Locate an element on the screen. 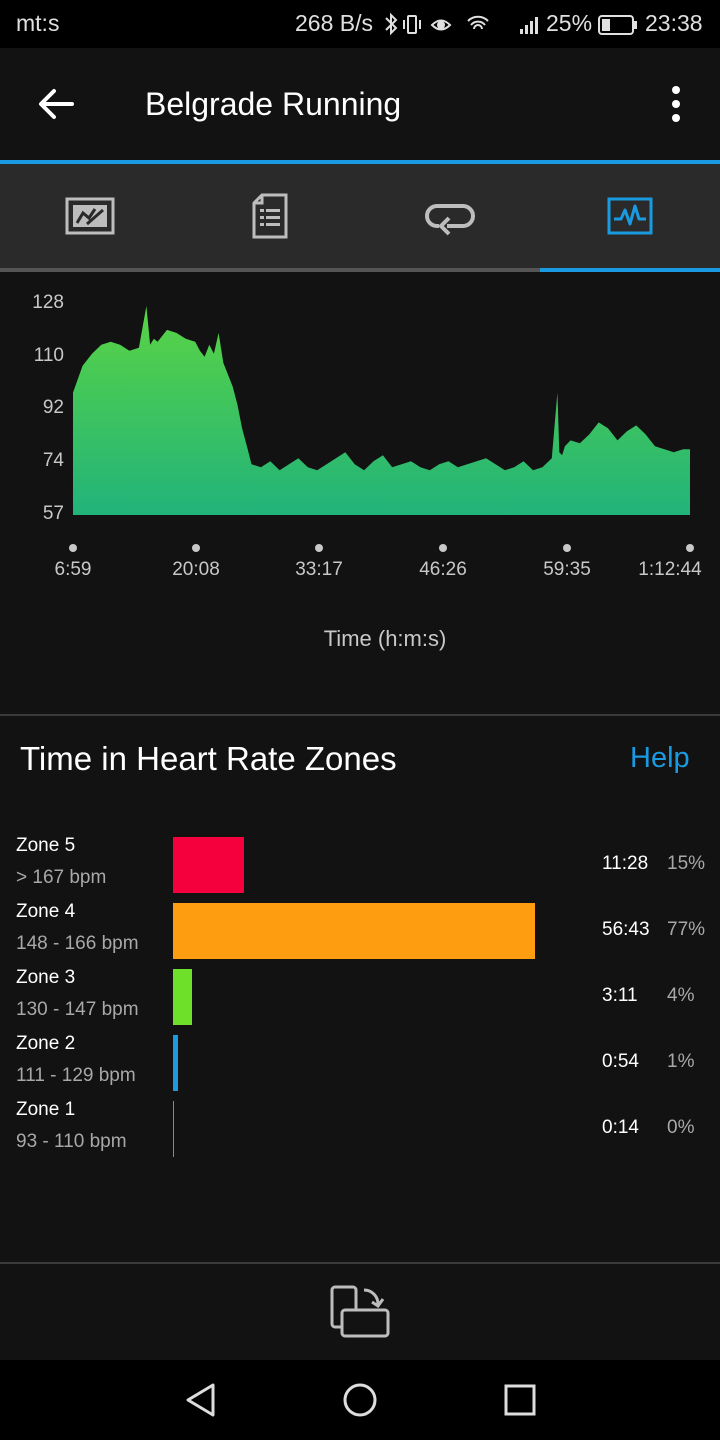 The image size is (720, 1440). network-speed: 268 B/s is located at coordinates (334, 23).